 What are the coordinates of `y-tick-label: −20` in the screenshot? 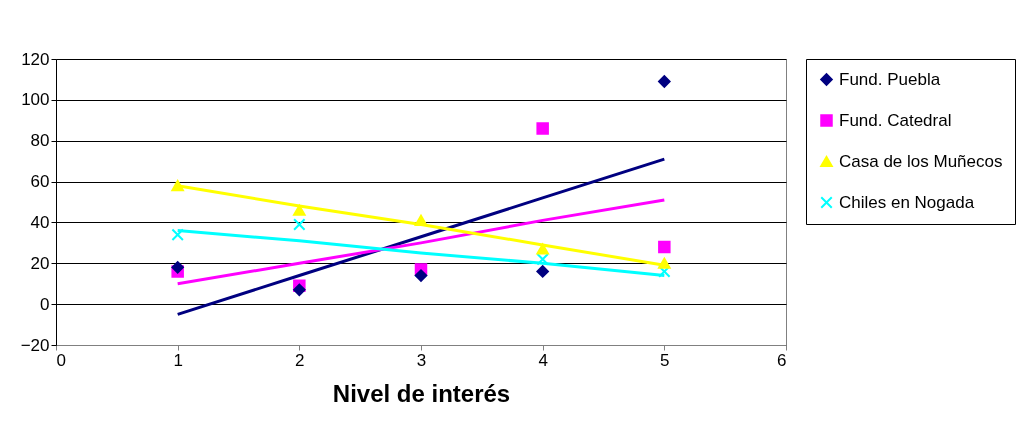 It's located at (35, 345).